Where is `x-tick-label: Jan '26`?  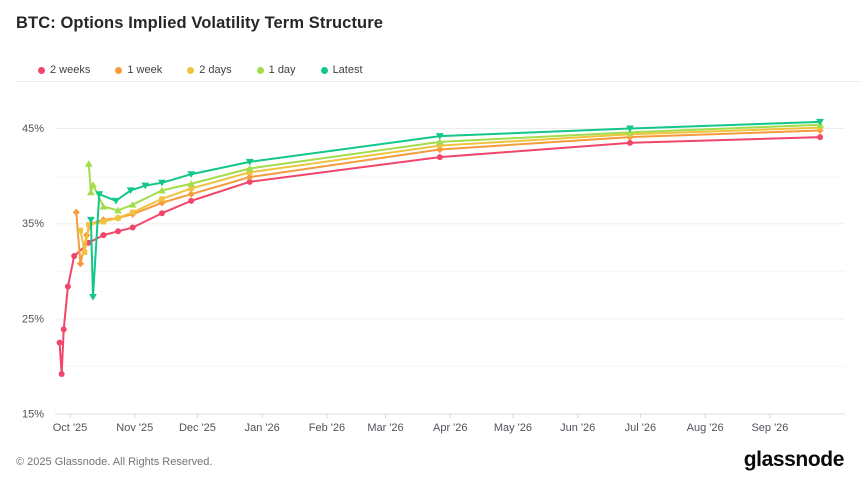
x-tick-label: Jan '26 is located at coordinates (262, 428).